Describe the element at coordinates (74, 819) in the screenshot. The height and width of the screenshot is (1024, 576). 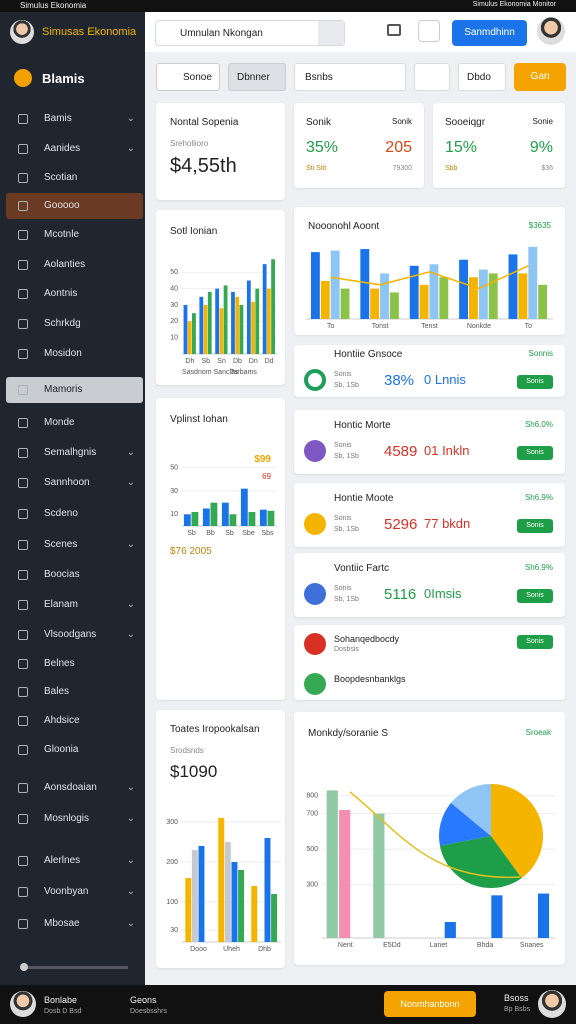
I see `menu-item: Mosnlogis ⌄` at that location.